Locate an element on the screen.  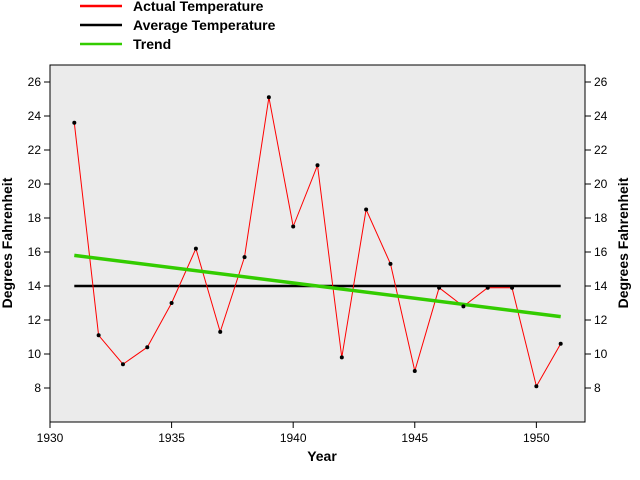
y-tick-left-label: 8 is located at coordinates (37, 388).